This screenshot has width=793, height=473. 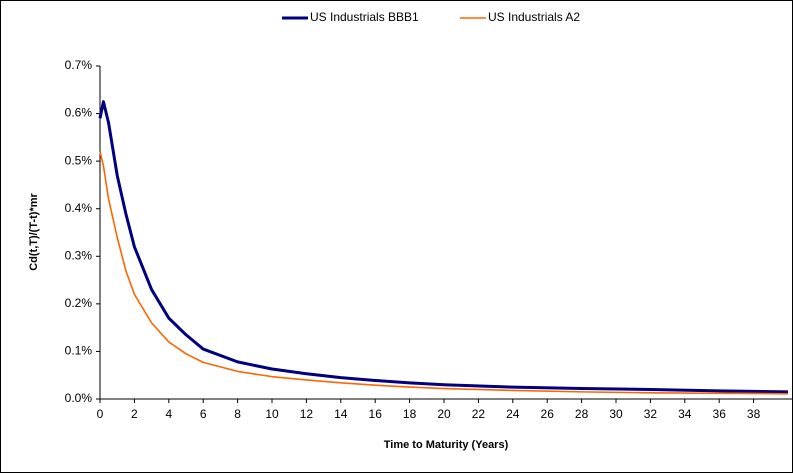 I want to click on x-tick-label: 22, so click(x=479, y=414).